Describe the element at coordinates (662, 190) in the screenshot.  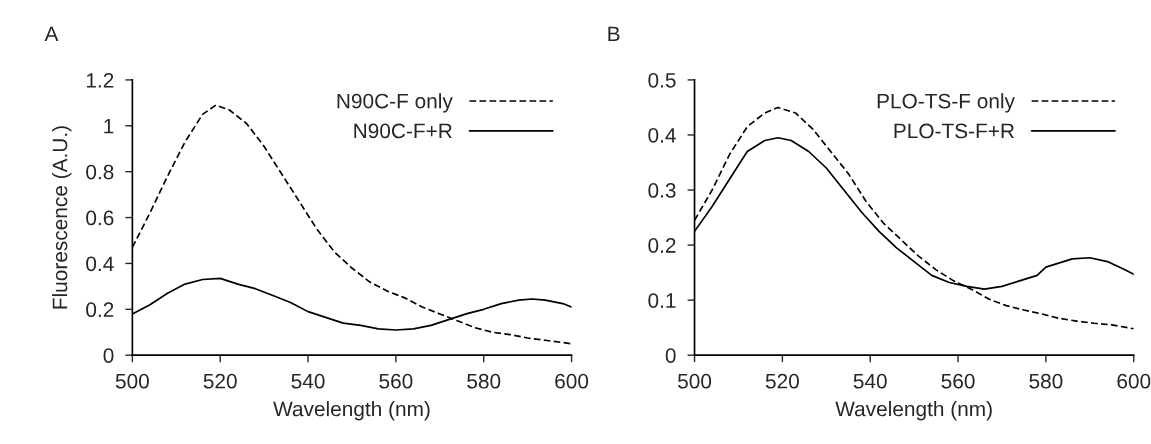
I see `y-tick-label: 0.3` at that location.